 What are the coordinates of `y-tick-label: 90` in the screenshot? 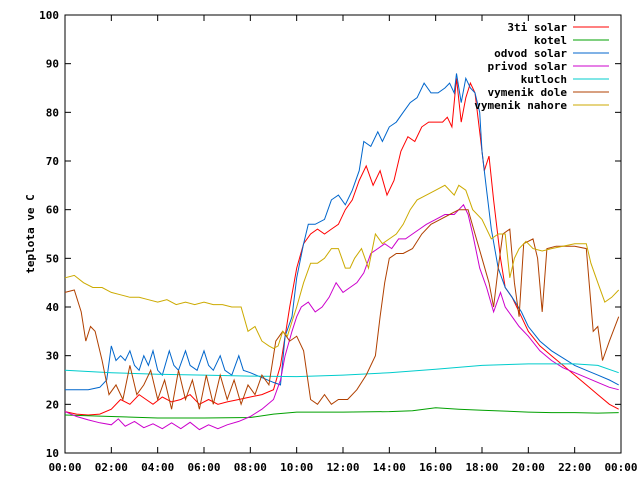 It's located at (52, 64).